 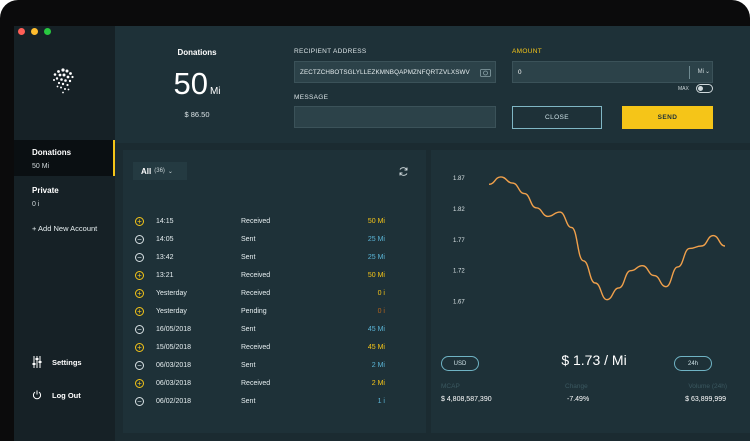 I want to click on account-title: Donations, so click(x=197, y=52).